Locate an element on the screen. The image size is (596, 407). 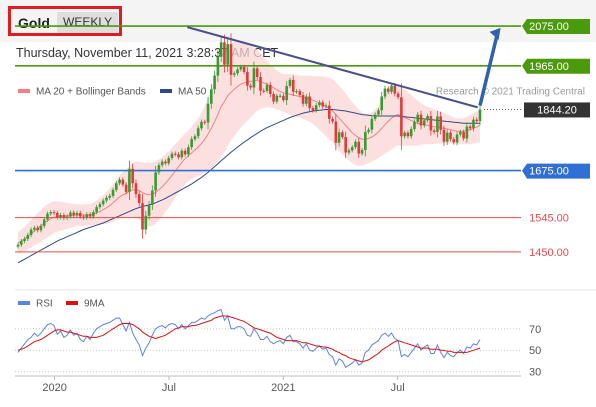
x-tick-label: Jul is located at coordinates (169, 388).